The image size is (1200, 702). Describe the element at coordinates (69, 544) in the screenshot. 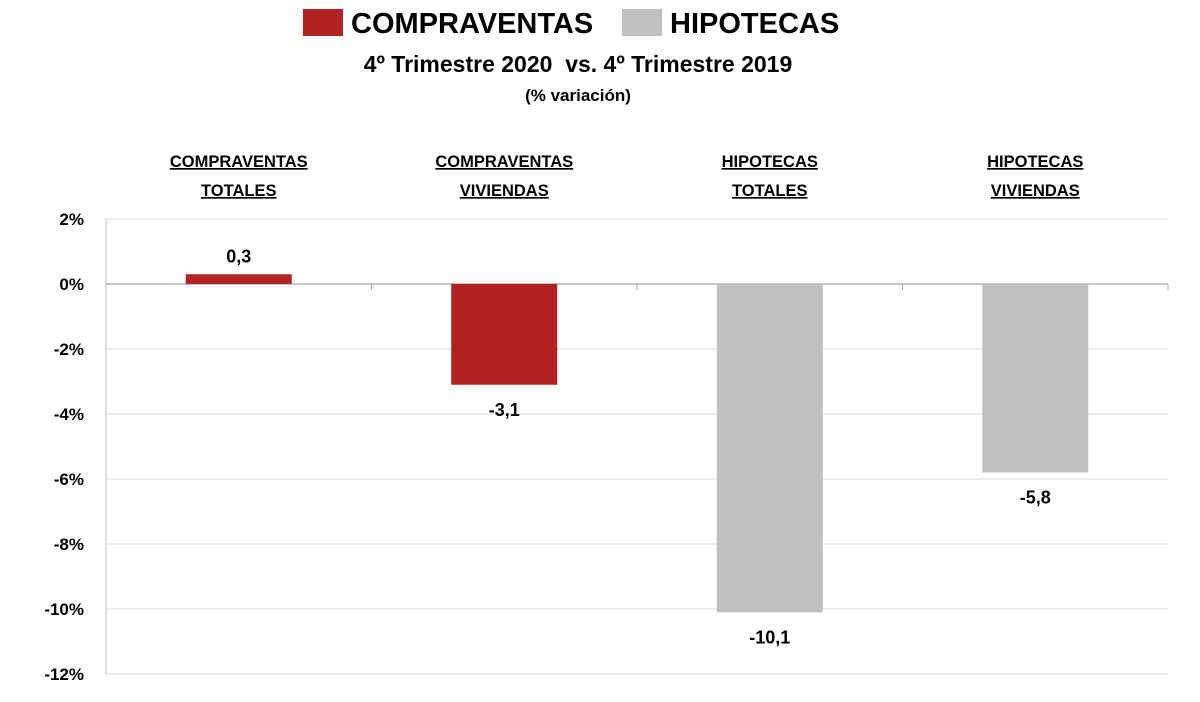

I see `y-tick-label: -8%` at that location.